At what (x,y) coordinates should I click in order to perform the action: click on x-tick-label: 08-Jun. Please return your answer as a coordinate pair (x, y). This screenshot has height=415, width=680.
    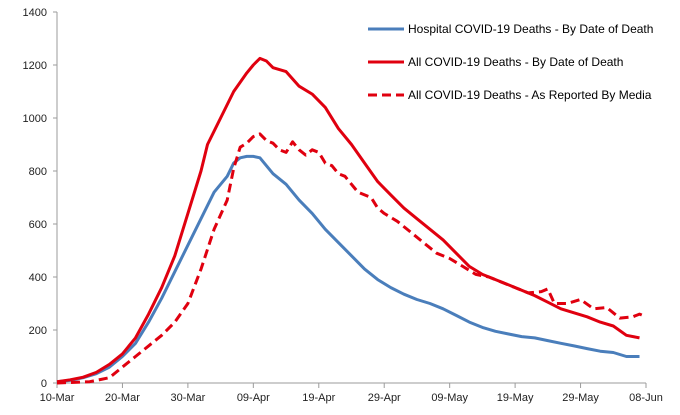
    Looking at the image, I should click on (646, 398).